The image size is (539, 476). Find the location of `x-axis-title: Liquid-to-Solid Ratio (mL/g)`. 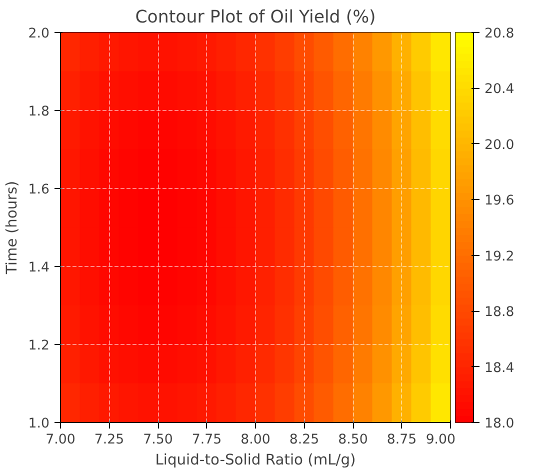

x-axis-title: Liquid-to-Solid Ratio (mL/g) is located at coordinates (255, 460).